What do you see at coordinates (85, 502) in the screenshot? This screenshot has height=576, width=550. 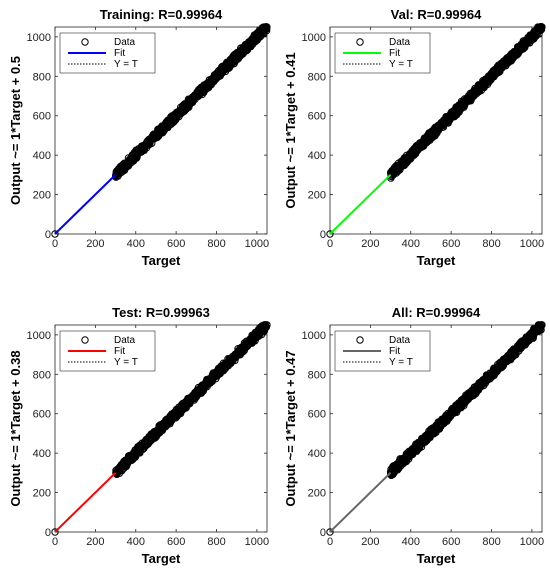 I see `fit-line` at bounding box center [85, 502].